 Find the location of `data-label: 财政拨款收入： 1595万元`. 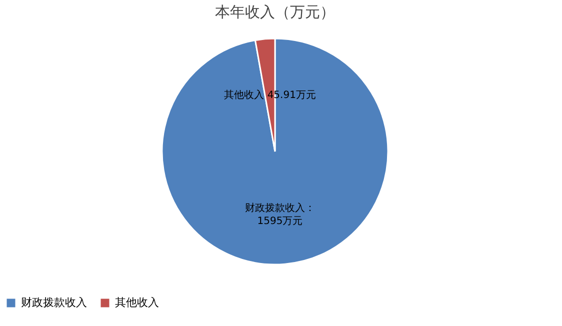

data-label: 财政拨款收入： 1595万元 is located at coordinates (279, 214).